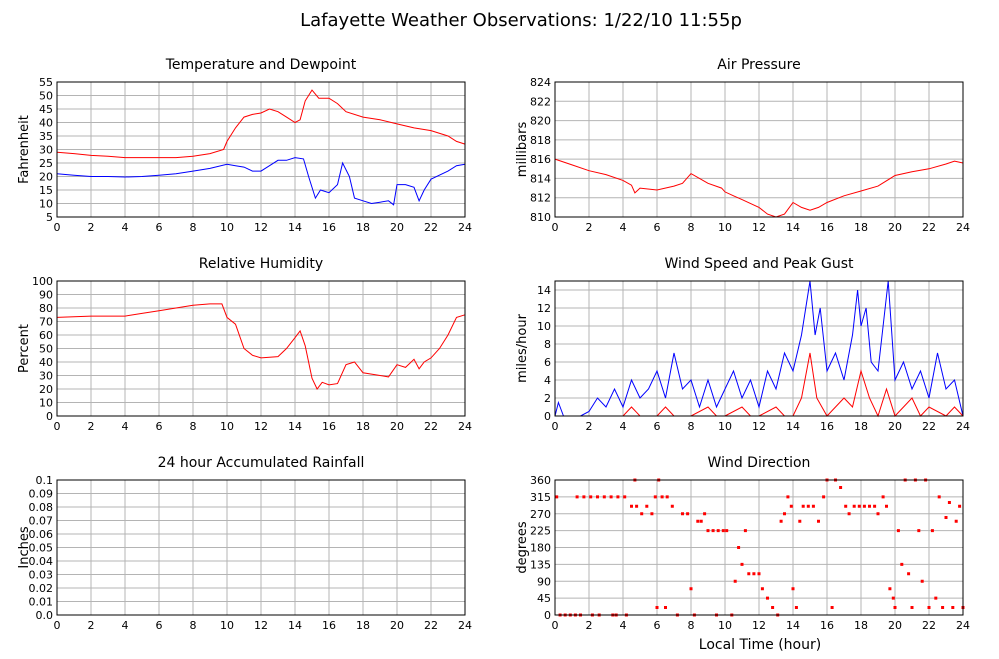  What do you see at coordinates (159, 227) in the screenshot?
I see `x-tick-label: 6` at bounding box center [159, 227].